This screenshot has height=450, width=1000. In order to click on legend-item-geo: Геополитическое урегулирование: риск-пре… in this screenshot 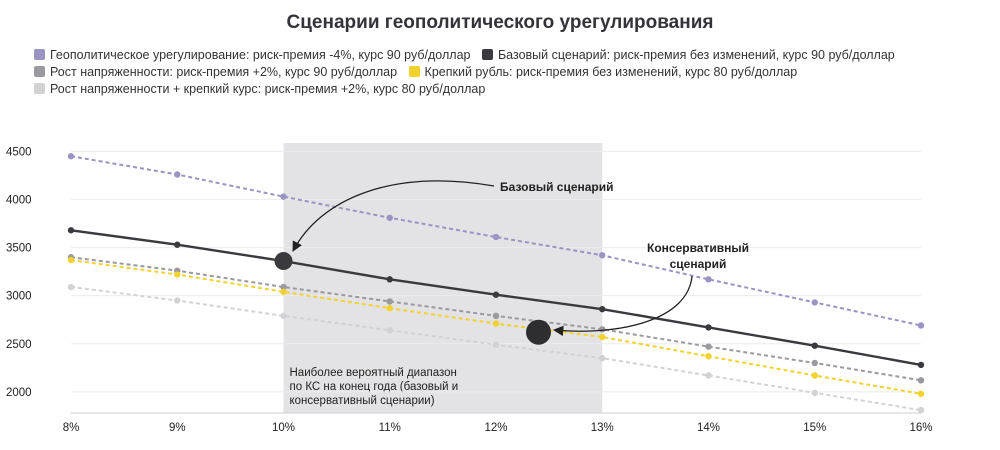, I will do `click(252, 55)`.